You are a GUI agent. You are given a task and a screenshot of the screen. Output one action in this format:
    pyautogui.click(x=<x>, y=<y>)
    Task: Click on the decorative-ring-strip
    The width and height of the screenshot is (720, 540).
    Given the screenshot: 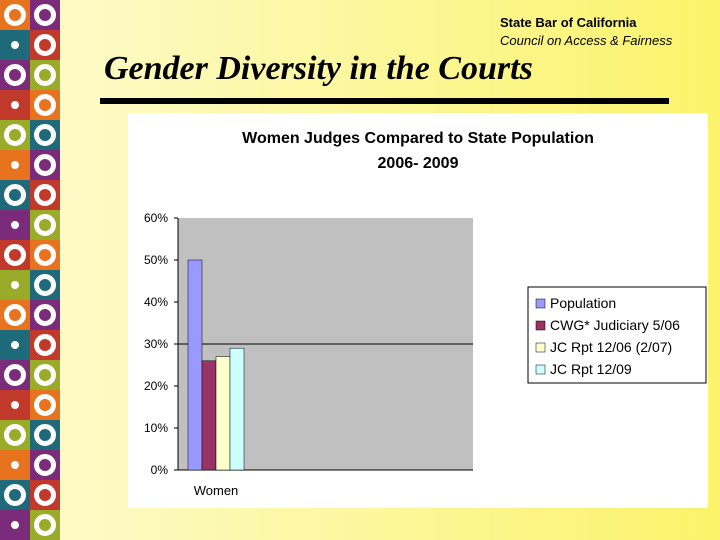 What is the action you would take?
    pyautogui.click(x=30, y=270)
    